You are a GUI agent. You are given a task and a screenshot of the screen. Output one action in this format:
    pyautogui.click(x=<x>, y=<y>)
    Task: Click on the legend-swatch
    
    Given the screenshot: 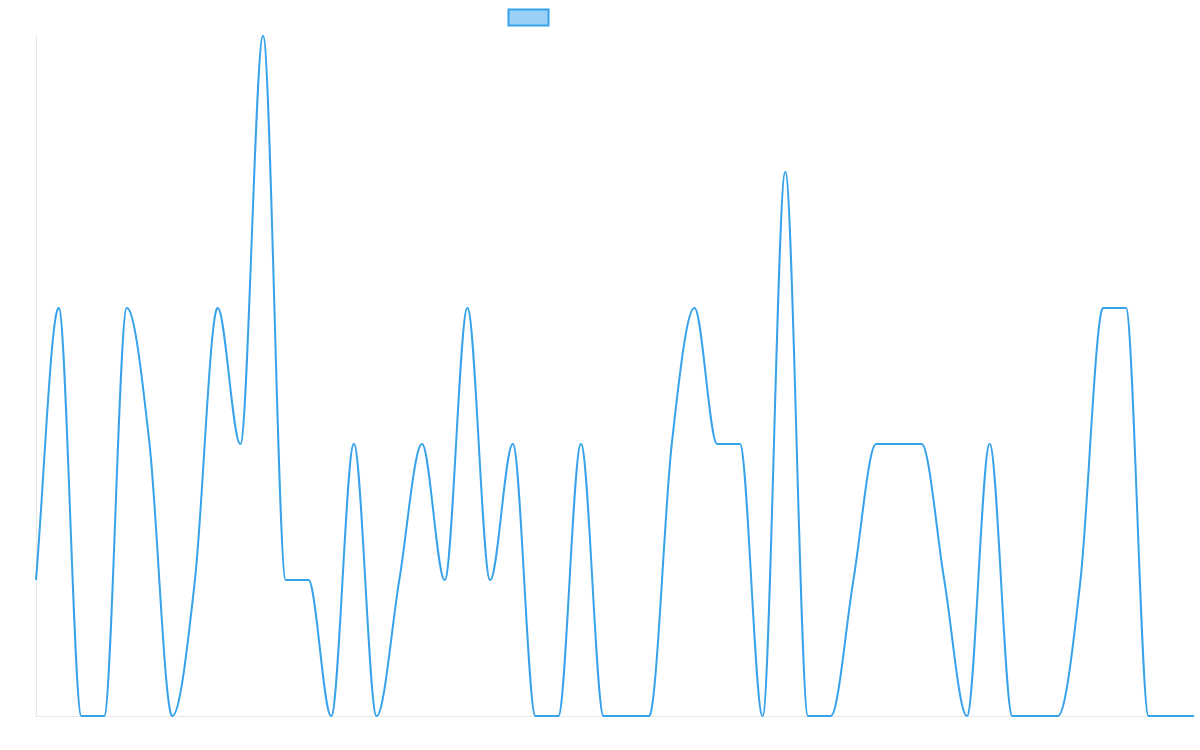 What is the action you would take?
    pyautogui.click(x=528, y=17)
    